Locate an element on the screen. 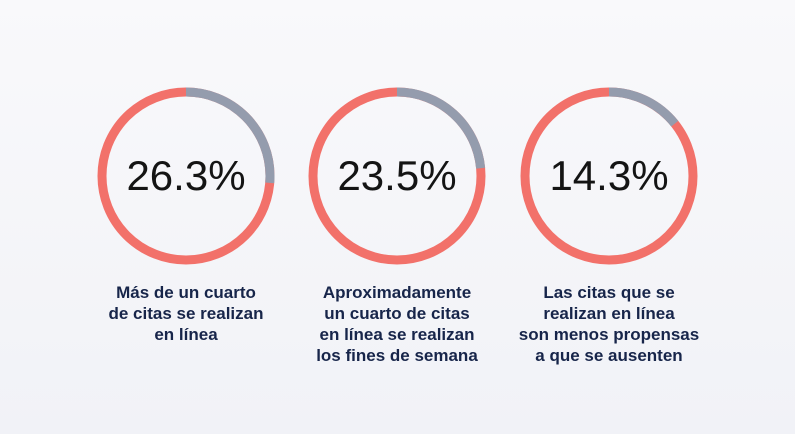 This screenshot has width=795, height=434. percentage-label: 14.3% is located at coordinates (609, 175).